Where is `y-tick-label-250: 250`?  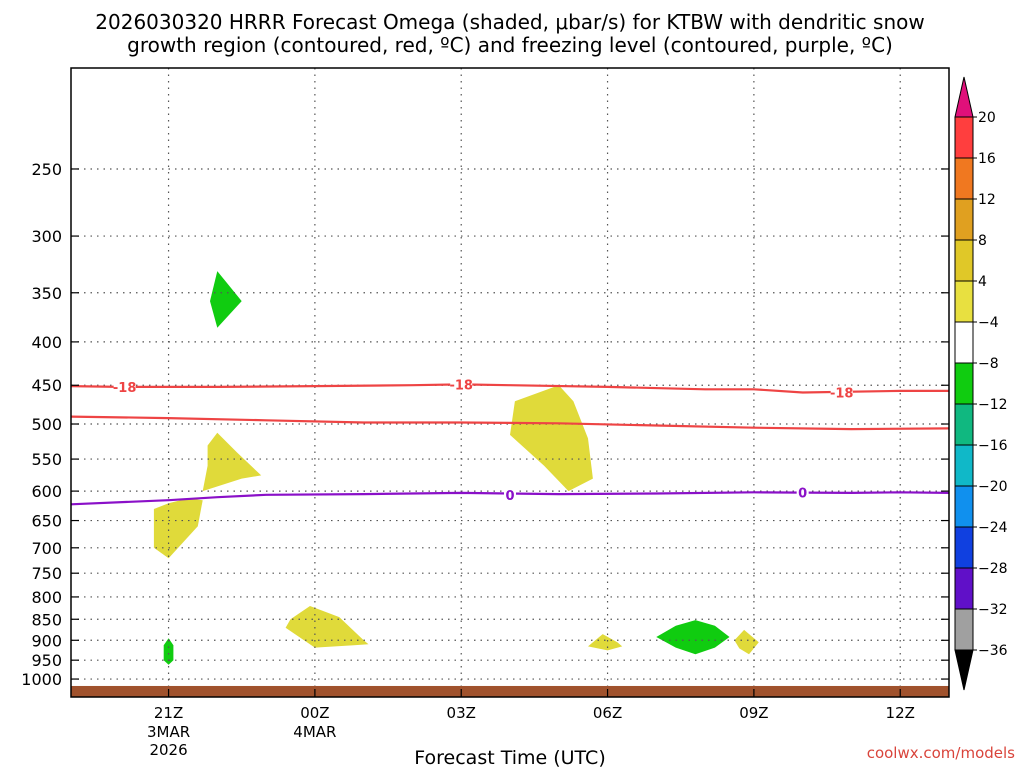
y-tick-label-250: 250 is located at coordinates (46, 169).